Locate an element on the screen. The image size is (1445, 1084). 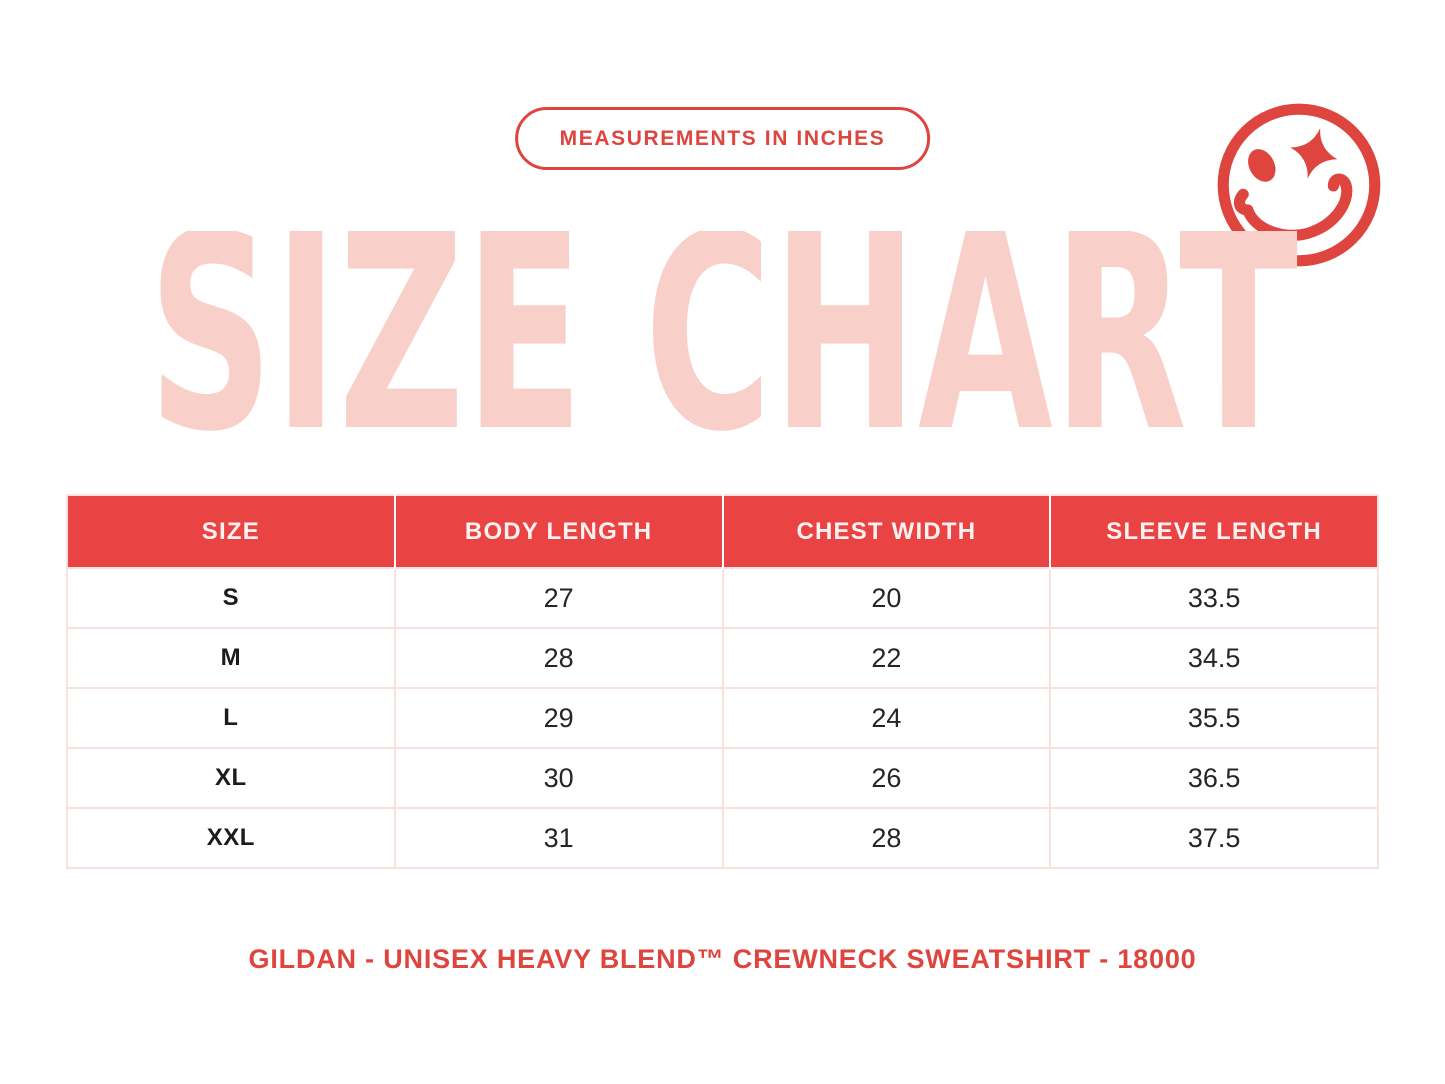
size-table-header: SIZE BODY LENGTH CHEST WIDTH SLEEVE LENGTH is located at coordinates (722, 531).